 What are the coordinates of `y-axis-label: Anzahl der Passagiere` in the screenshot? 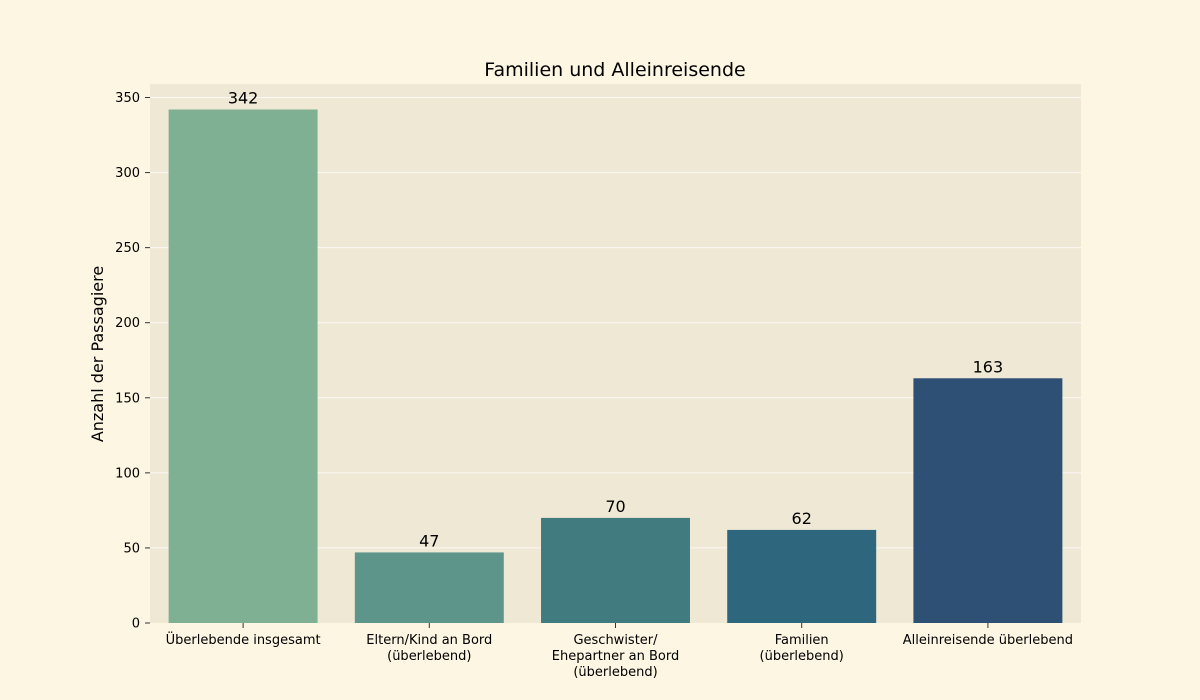 It's located at (97, 354).